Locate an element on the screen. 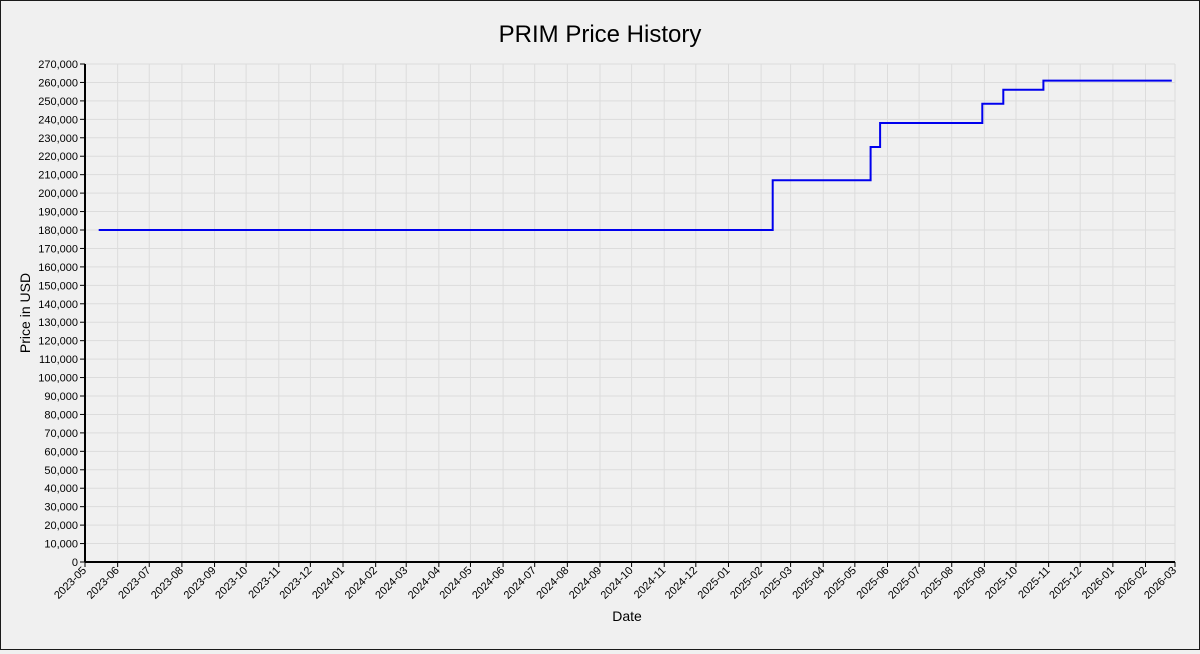 This screenshot has height=654, width=1200. y-tick-label: 30,000 is located at coordinates (61, 508).